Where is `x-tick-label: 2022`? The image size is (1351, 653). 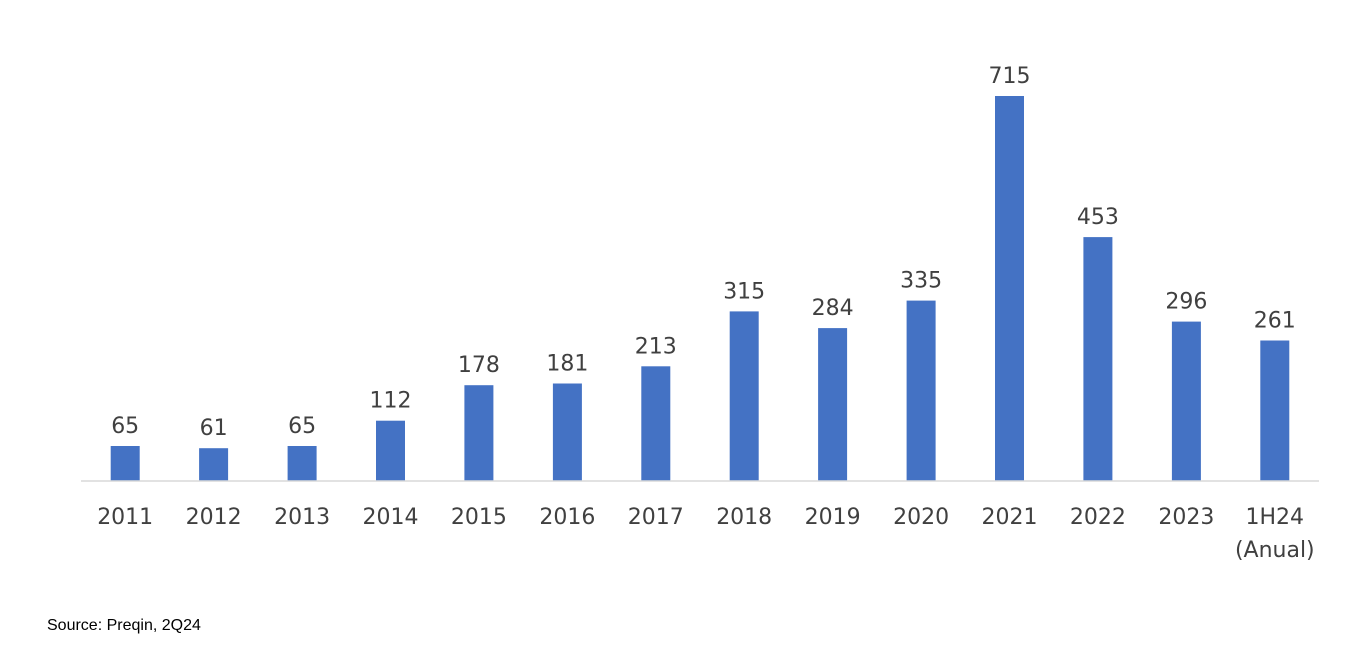
x-tick-label: 2022 is located at coordinates (1098, 517).